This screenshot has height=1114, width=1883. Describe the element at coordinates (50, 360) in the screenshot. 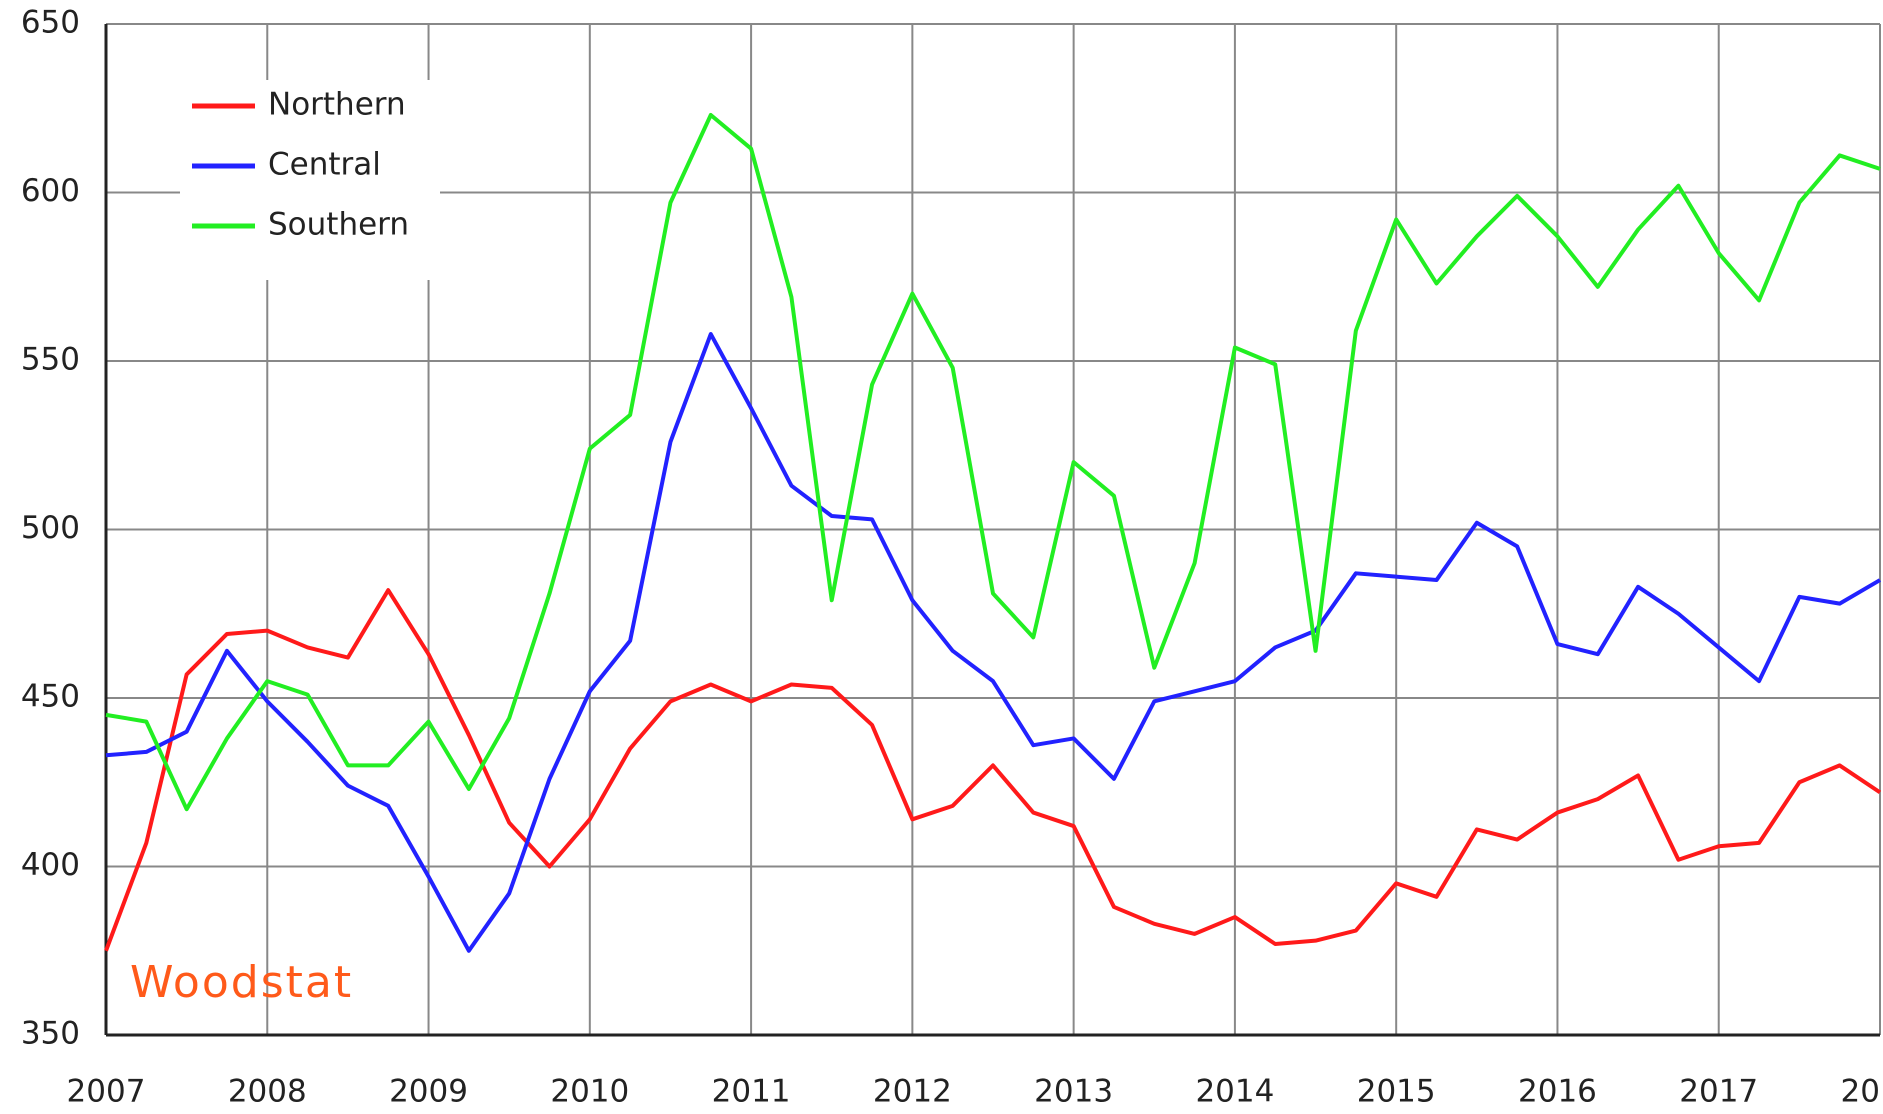

I see `y-tick-label: 550` at that location.